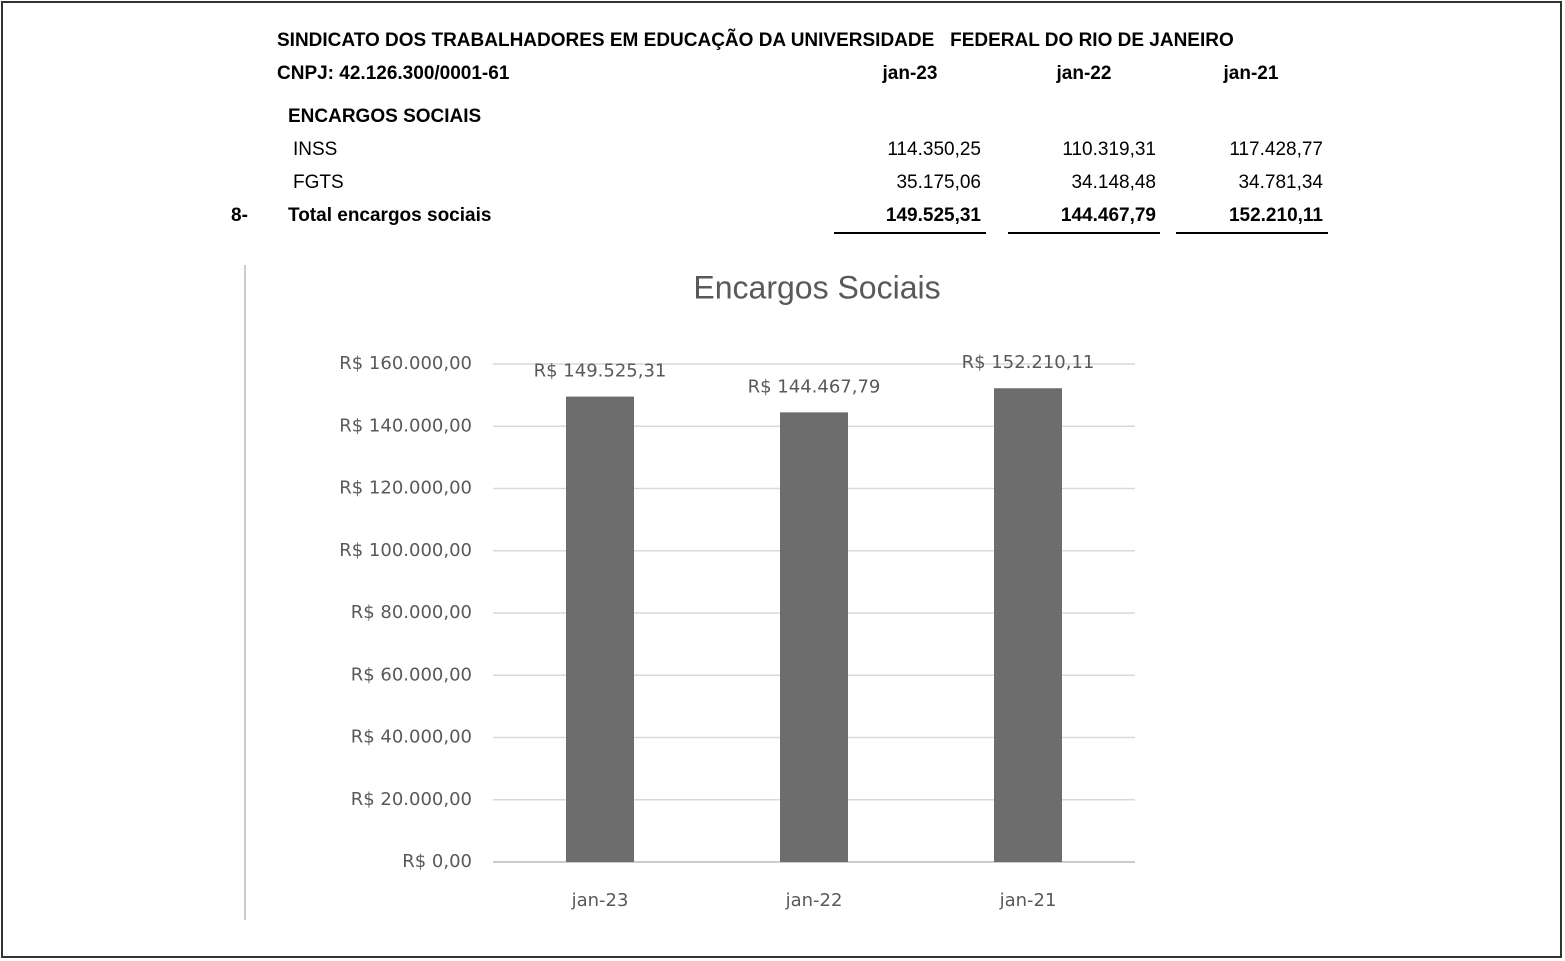 This screenshot has width=1565, height=961. Describe the element at coordinates (814, 900) in the screenshot. I see `x-tick-label: jan-22` at that location.